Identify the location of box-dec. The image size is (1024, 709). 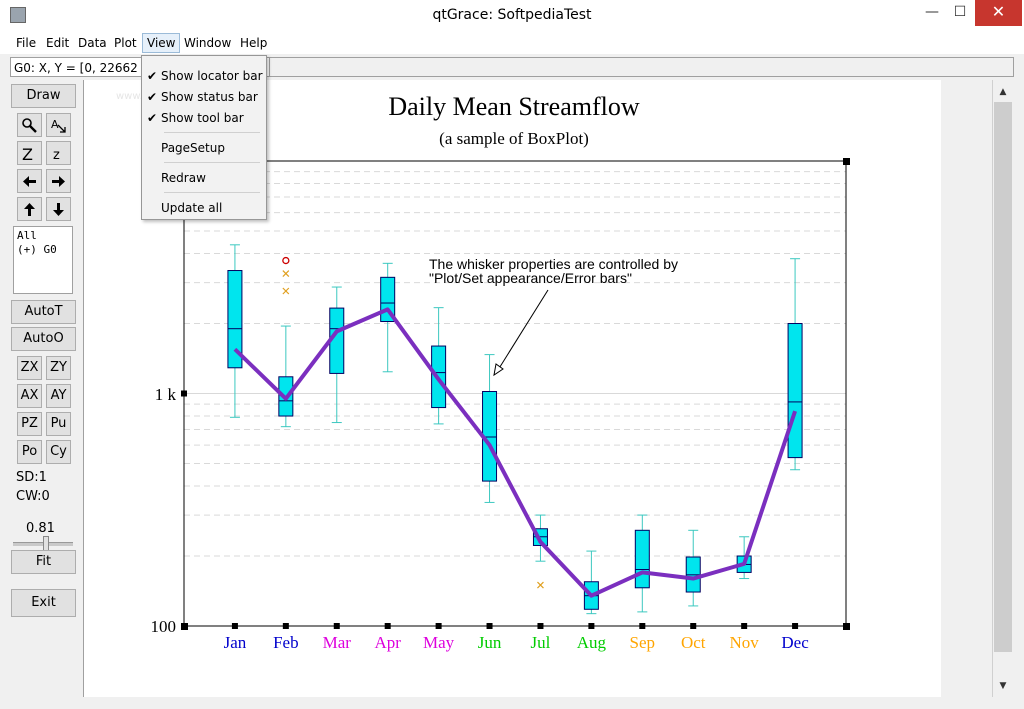
(795, 364).